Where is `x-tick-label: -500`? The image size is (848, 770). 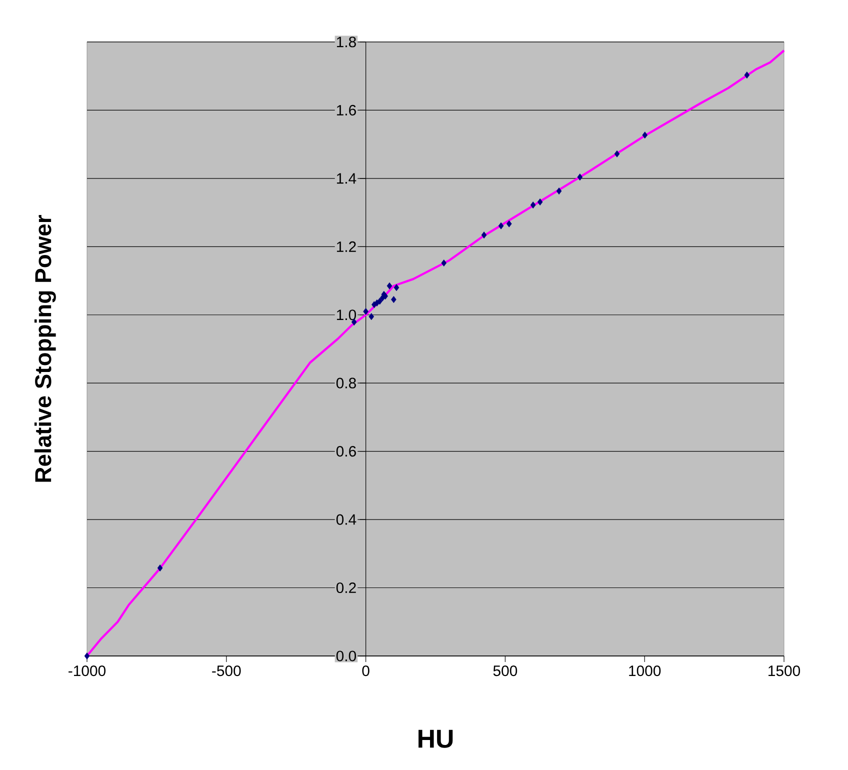 x-tick-label: -500 is located at coordinates (226, 671).